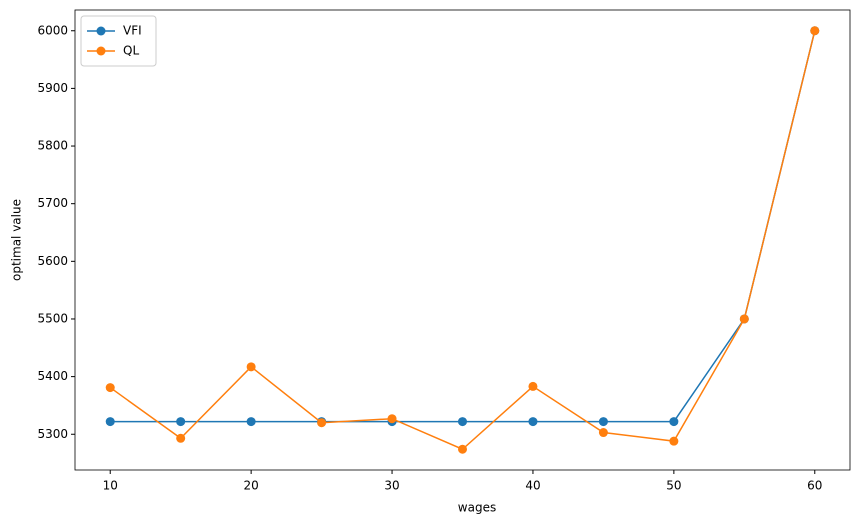  What do you see at coordinates (52, 318) in the screenshot?
I see `y-tick-label: 5500` at bounding box center [52, 318].